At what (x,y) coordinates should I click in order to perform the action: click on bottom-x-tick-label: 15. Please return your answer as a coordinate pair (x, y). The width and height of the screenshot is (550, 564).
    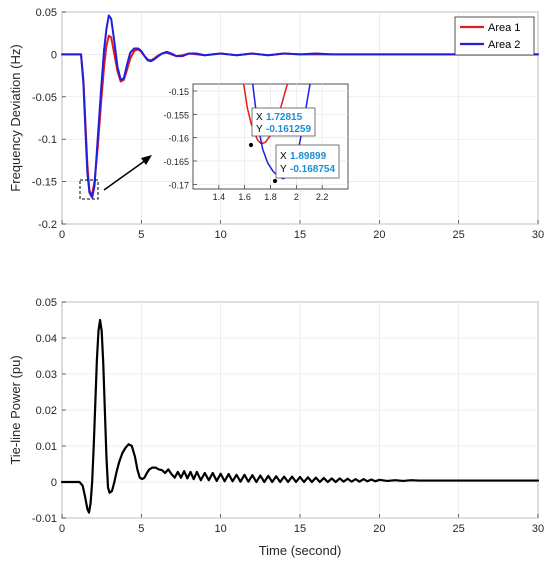
    Looking at the image, I should click on (300, 529).